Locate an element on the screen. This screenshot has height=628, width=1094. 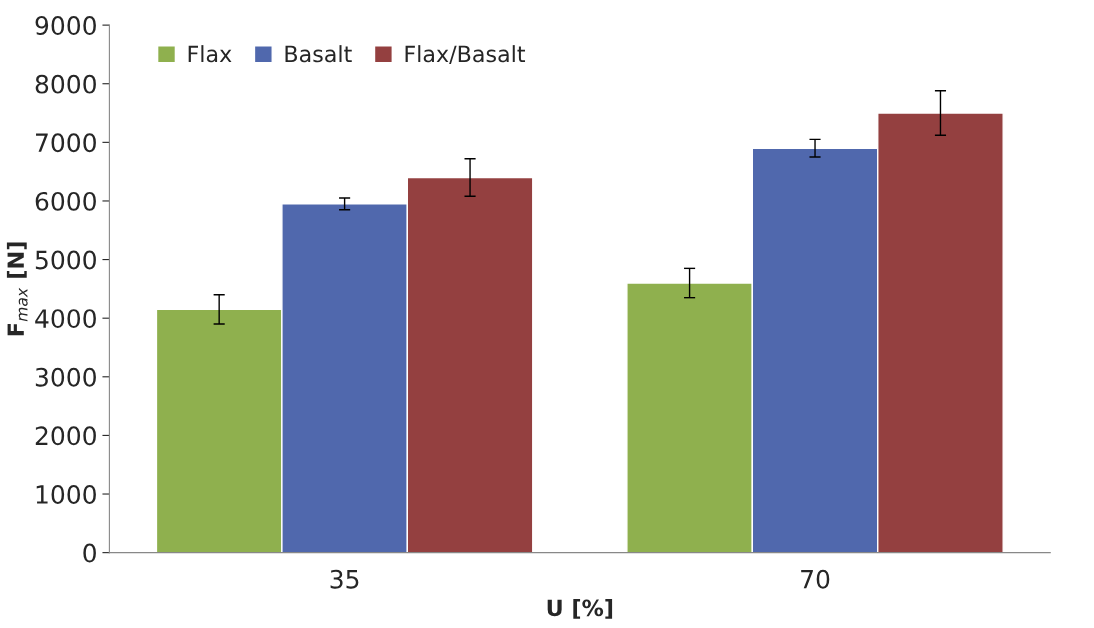
y-tick-label: 8000 is located at coordinates (65, 84).